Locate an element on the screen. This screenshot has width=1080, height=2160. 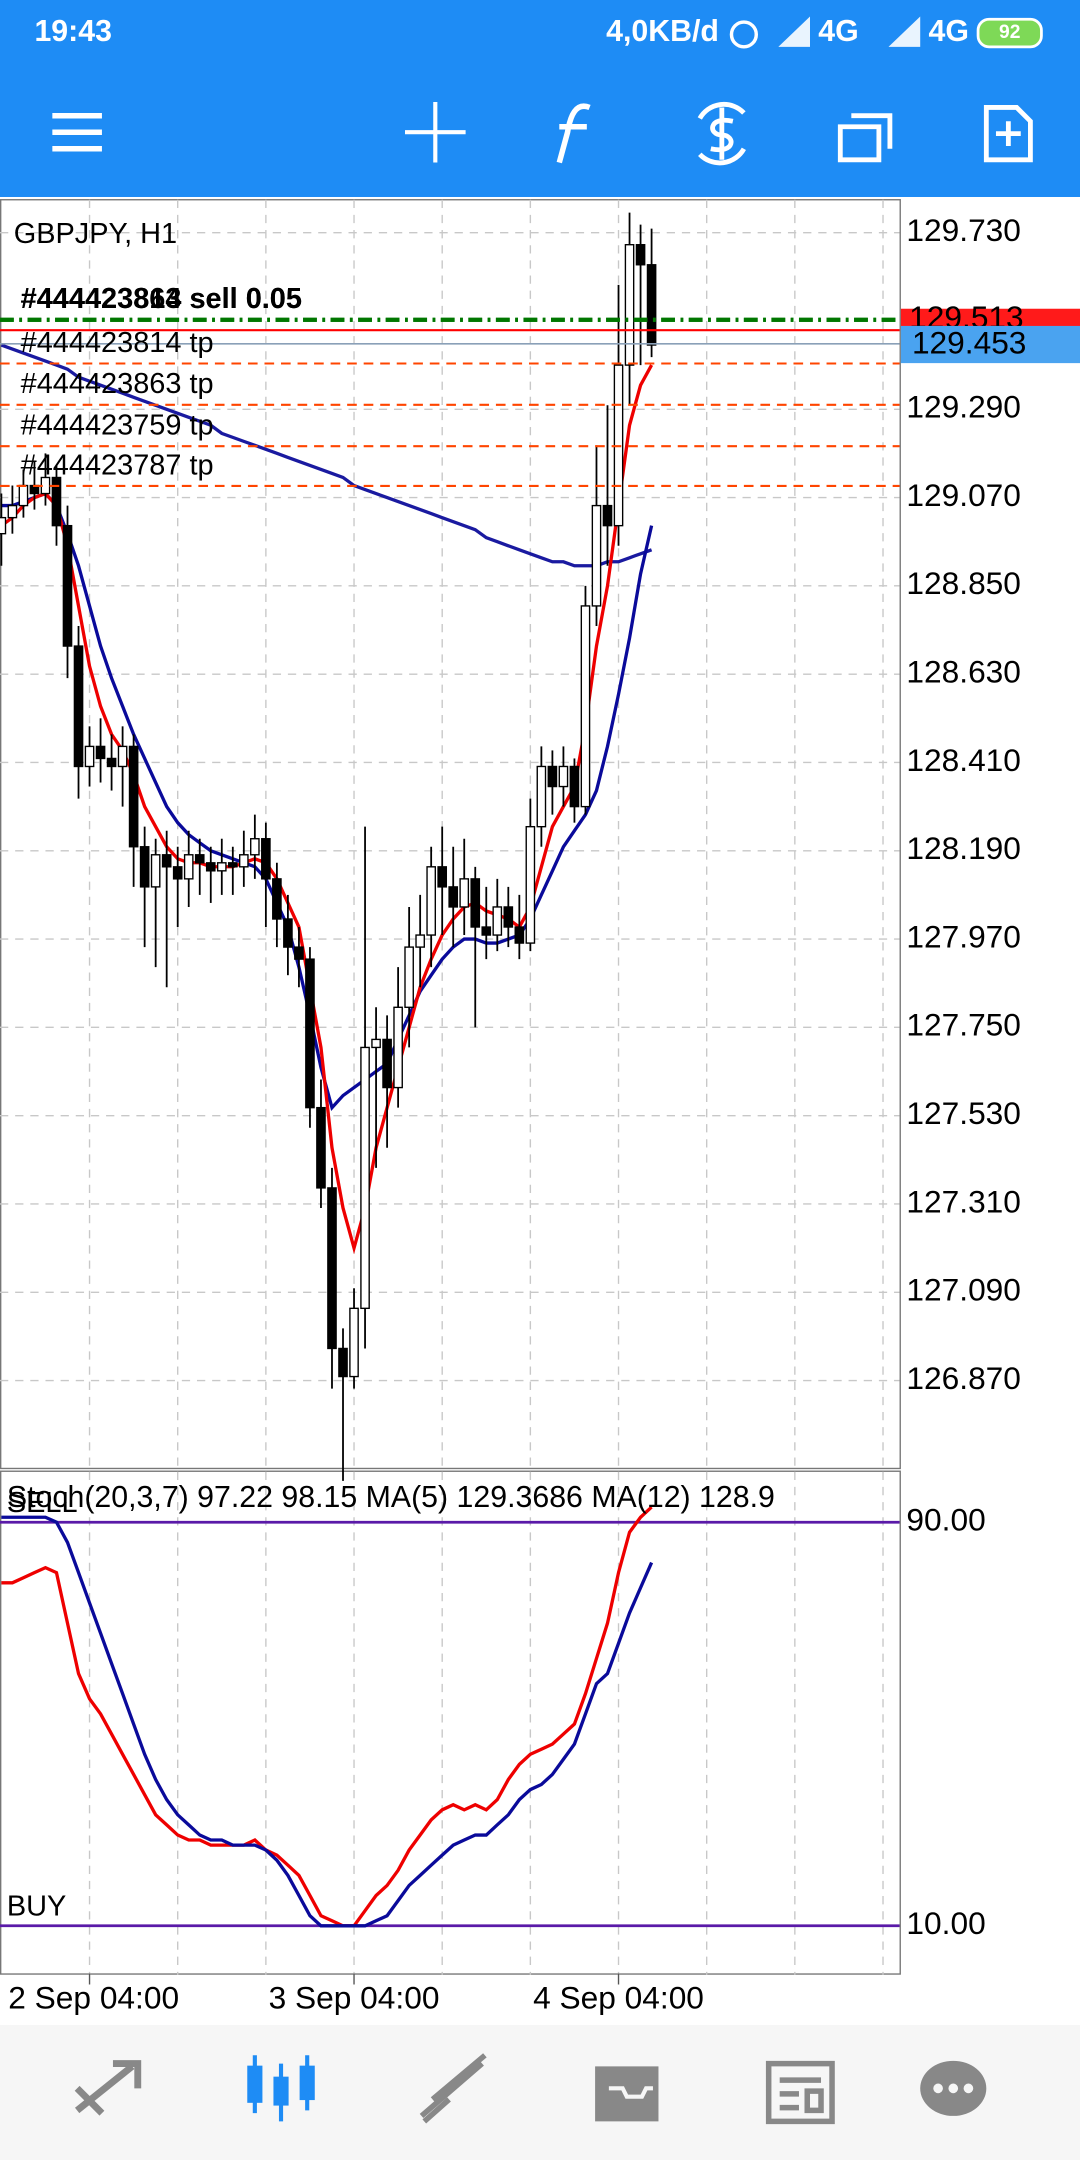
quotes-tab is located at coordinates (108, 2088).